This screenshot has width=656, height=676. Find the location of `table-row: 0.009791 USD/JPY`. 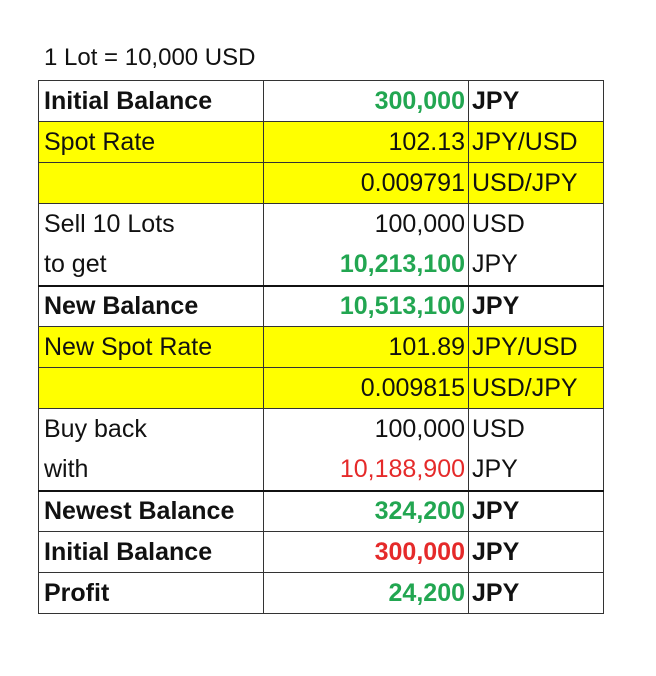

table-row: 0.009791 USD/JPY is located at coordinates (321, 183).